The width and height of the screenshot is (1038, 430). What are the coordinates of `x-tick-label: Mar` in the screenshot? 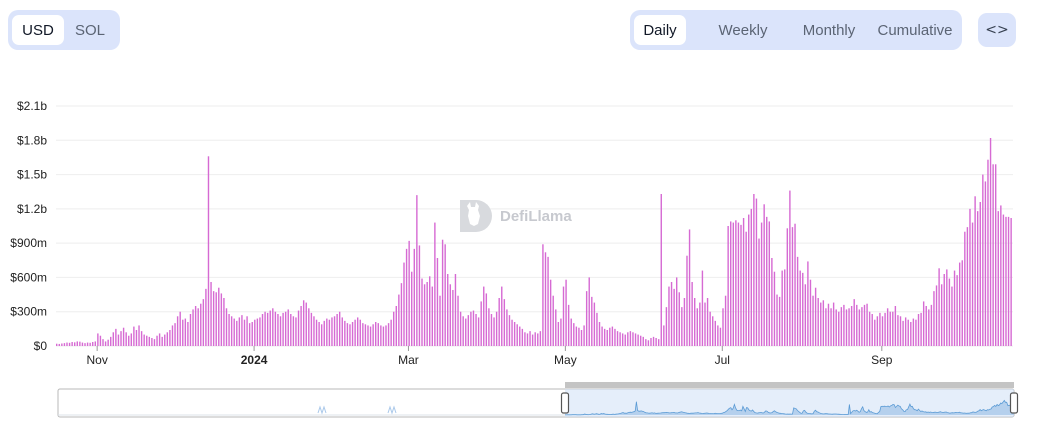 It's located at (408, 360).